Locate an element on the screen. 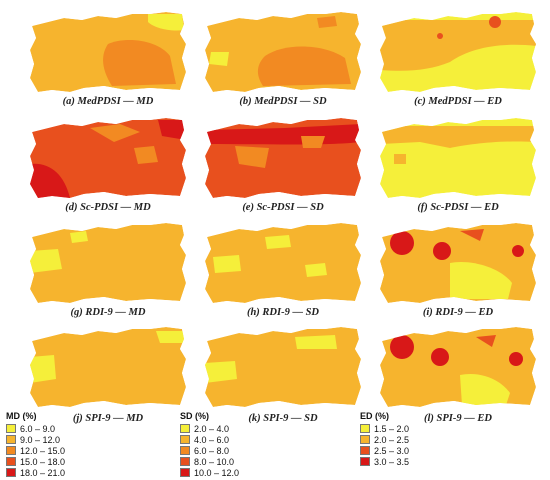 The width and height of the screenshot is (550, 480). map-panel-g is located at coordinates (108, 263).